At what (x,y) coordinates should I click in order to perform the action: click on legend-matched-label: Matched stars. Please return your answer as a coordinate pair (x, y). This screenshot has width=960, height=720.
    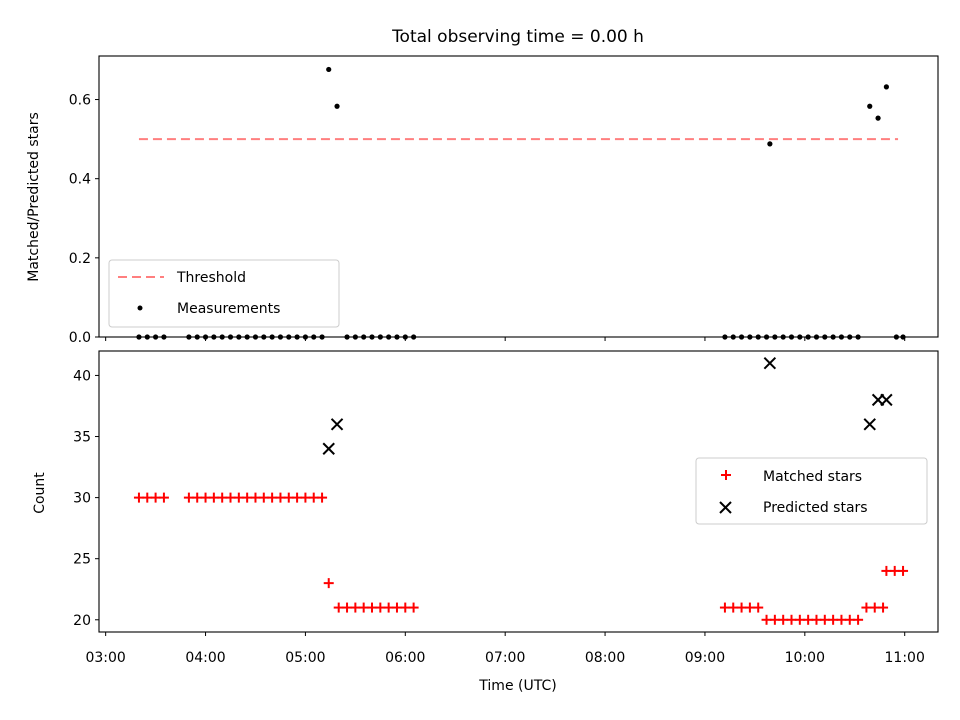
    Looking at the image, I should click on (812, 477).